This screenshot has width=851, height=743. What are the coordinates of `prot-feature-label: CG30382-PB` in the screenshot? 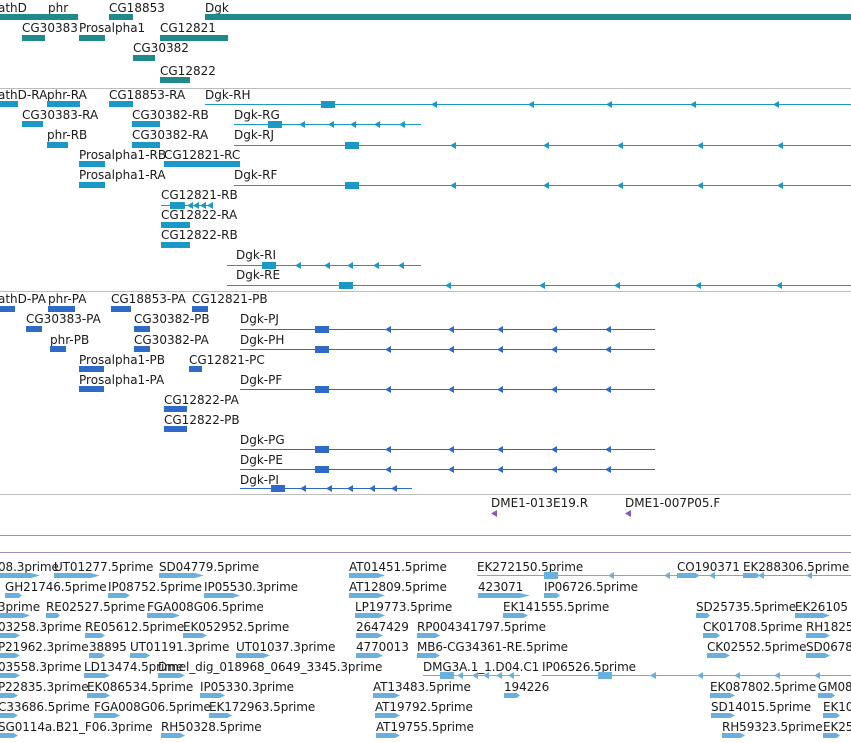 It's located at (172, 319).